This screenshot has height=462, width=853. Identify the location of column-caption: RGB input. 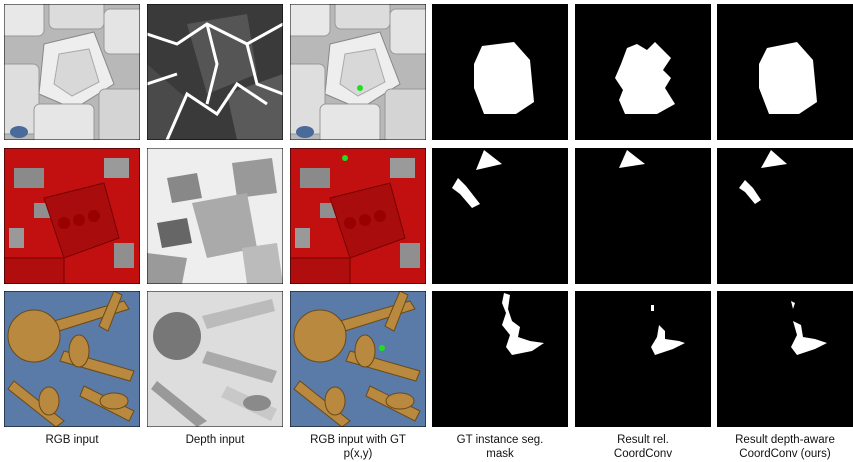
(72, 440).